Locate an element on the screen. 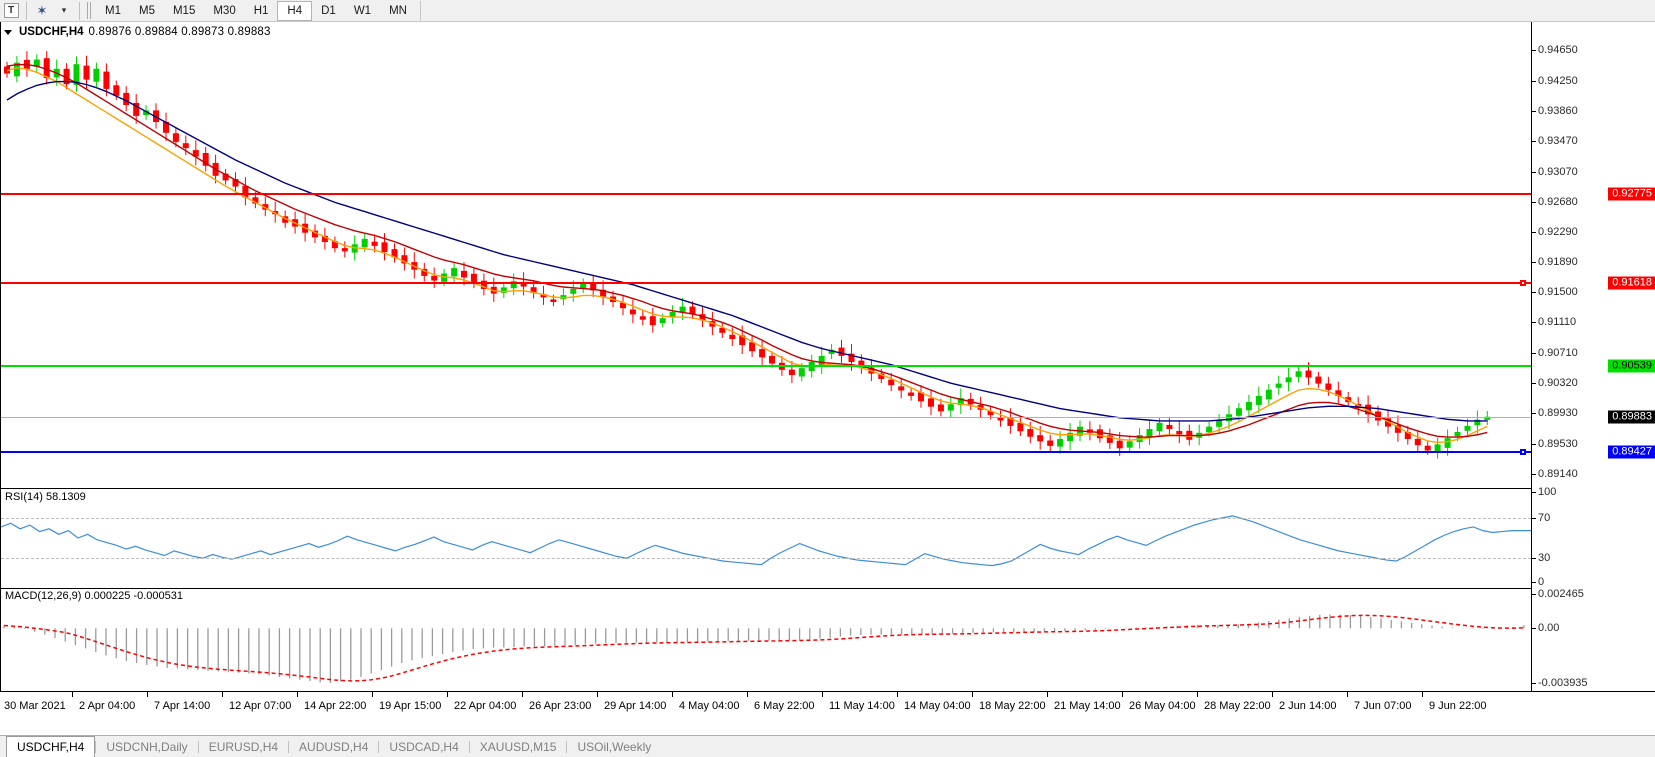 Image resolution: width=1655 pixels, height=757 pixels. level-line-resistance-lower is located at coordinates (766, 283).